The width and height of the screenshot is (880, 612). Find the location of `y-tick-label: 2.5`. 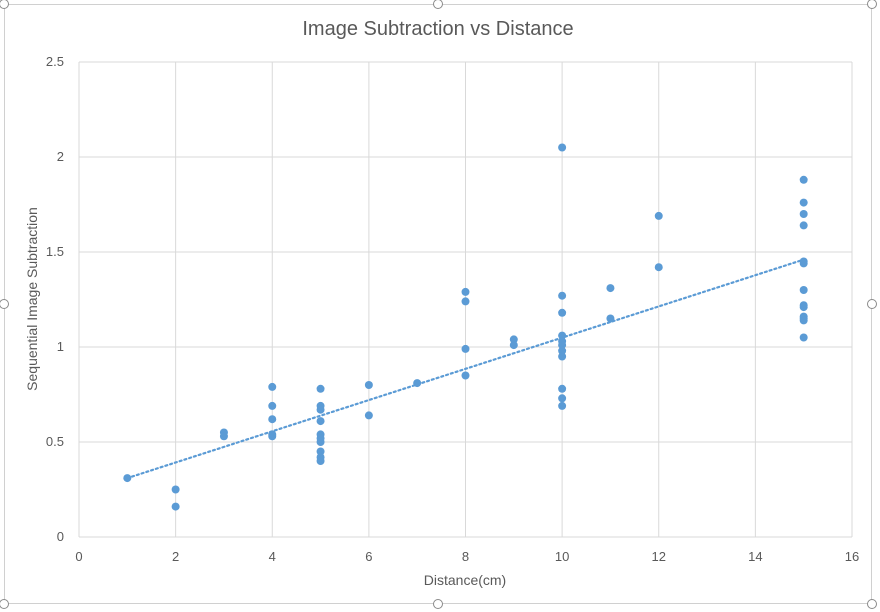

y-tick-label: 2.5 is located at coordinates (55, 61).